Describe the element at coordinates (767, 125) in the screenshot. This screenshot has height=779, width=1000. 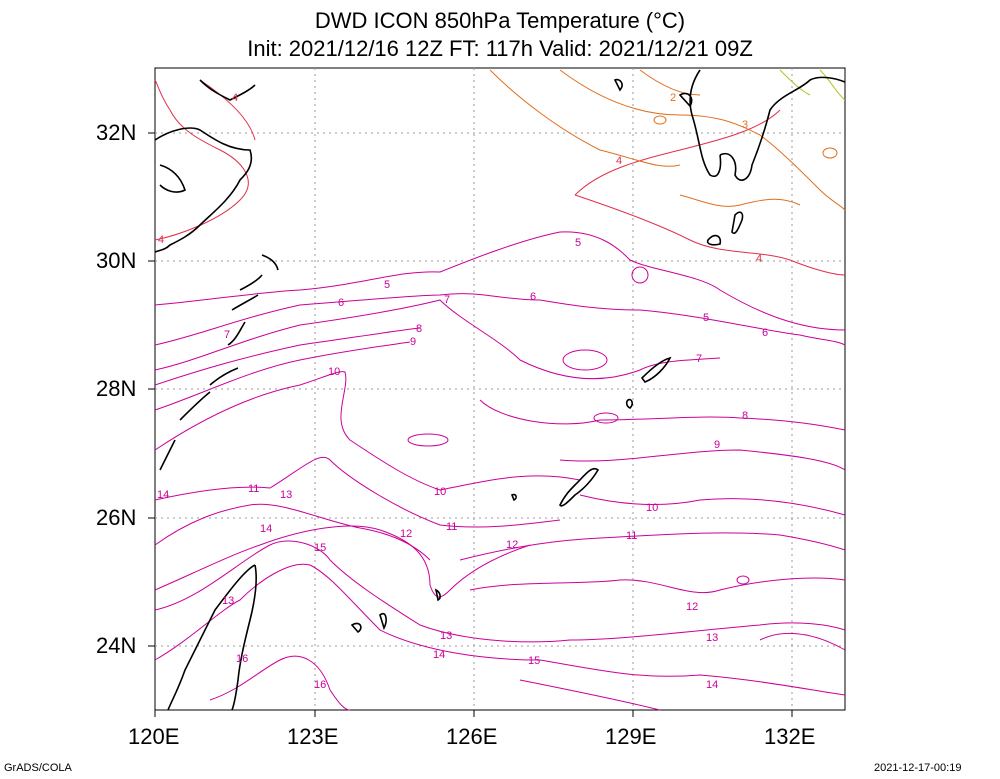
I see `kyushu-coast` at that location.